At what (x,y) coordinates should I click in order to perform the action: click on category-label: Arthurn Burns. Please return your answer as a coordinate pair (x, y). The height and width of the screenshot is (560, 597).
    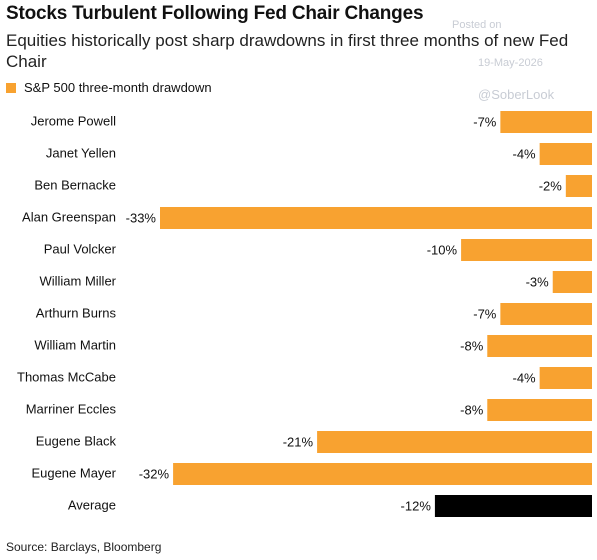
    Looking at the image, I should click on (76, 312).